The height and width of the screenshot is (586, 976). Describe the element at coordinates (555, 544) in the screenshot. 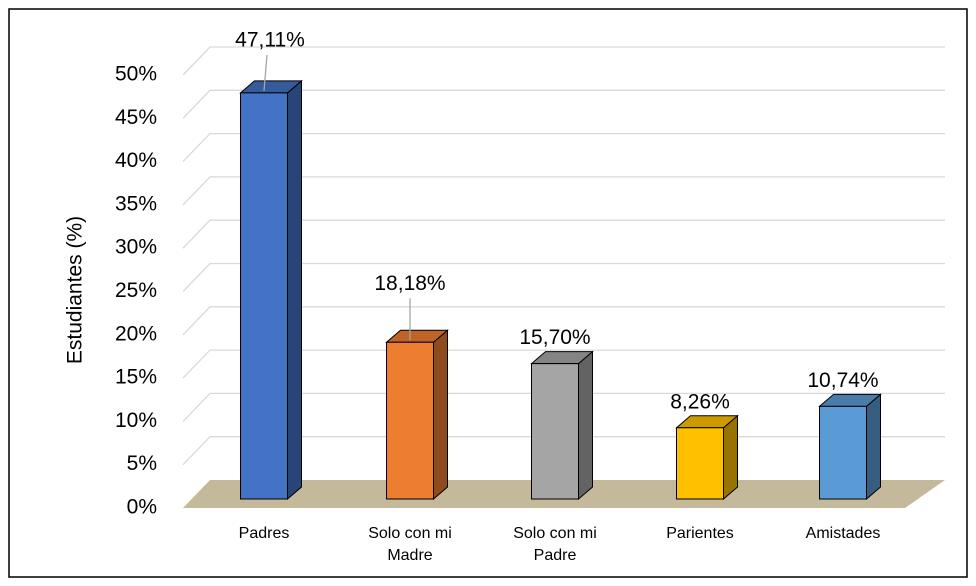

I see `x-tick-label: Solo con mi Padre` at that location.